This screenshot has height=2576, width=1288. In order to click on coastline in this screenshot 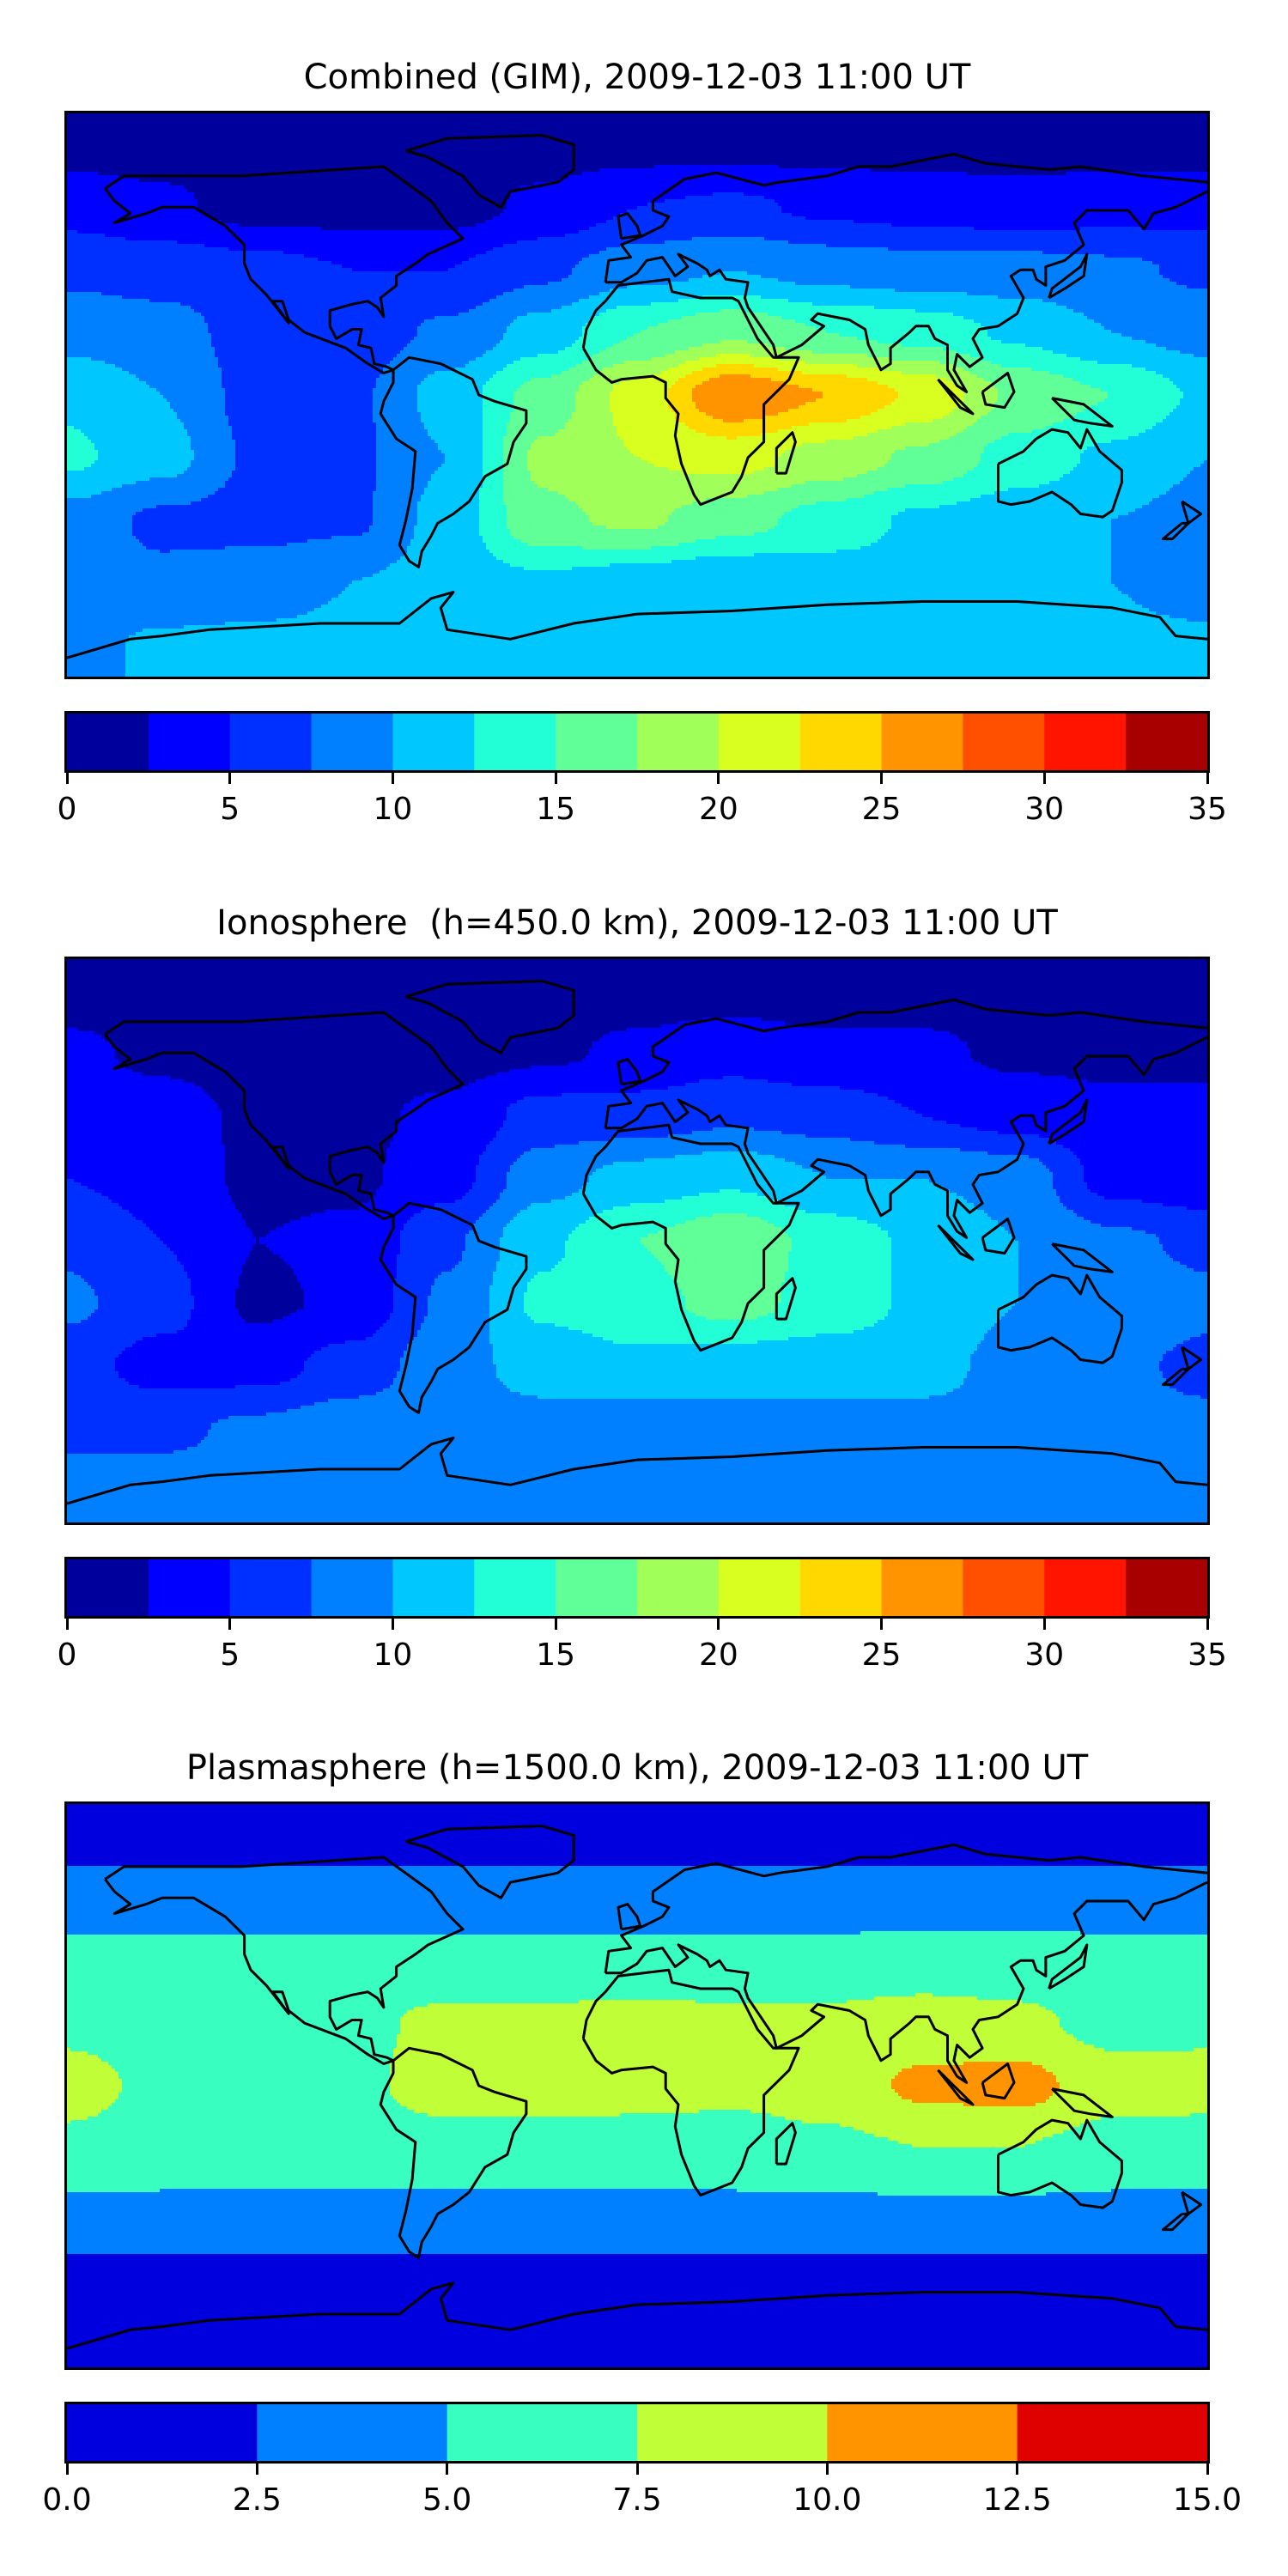, I will do `click(453, 1308)`.